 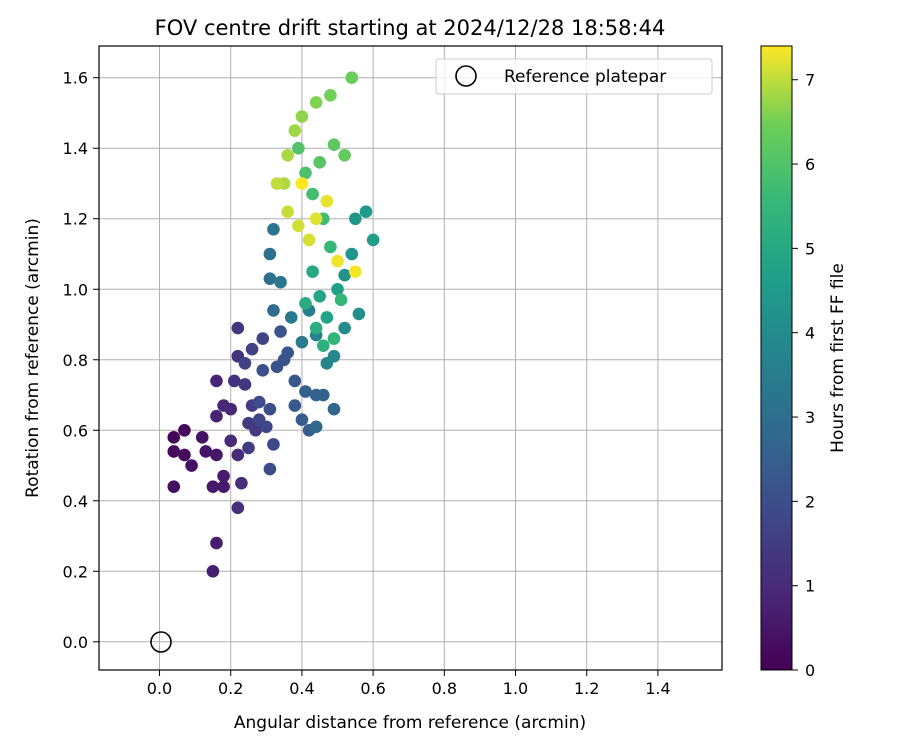 I want to click on y-axis-label: Rotation from reference (arcmin), so click(x=33, y=358).